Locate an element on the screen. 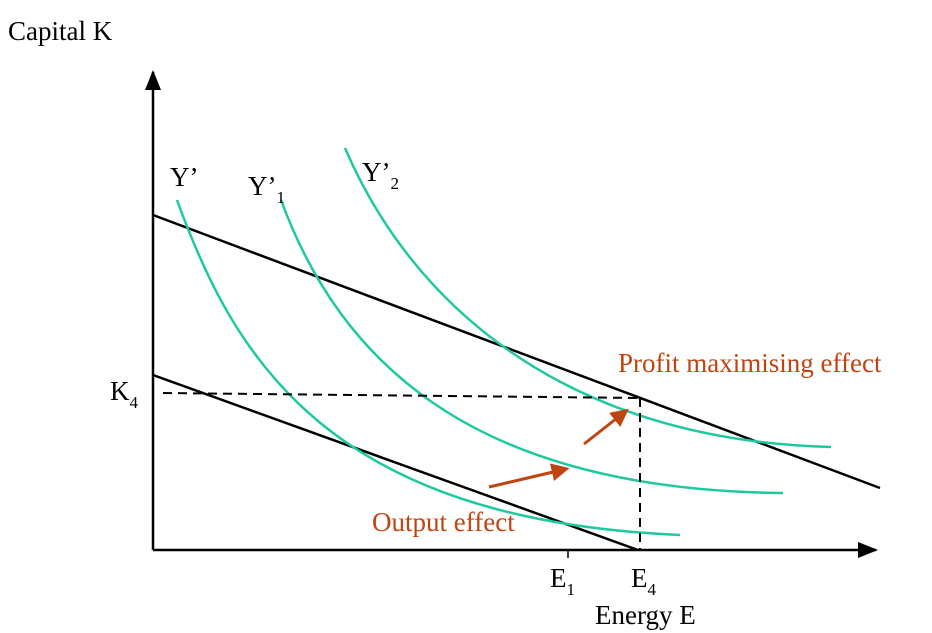 This screenshot has height=633, width=932. profit-effect-label: Profit maximising effect is located at coordinates (750, 363).